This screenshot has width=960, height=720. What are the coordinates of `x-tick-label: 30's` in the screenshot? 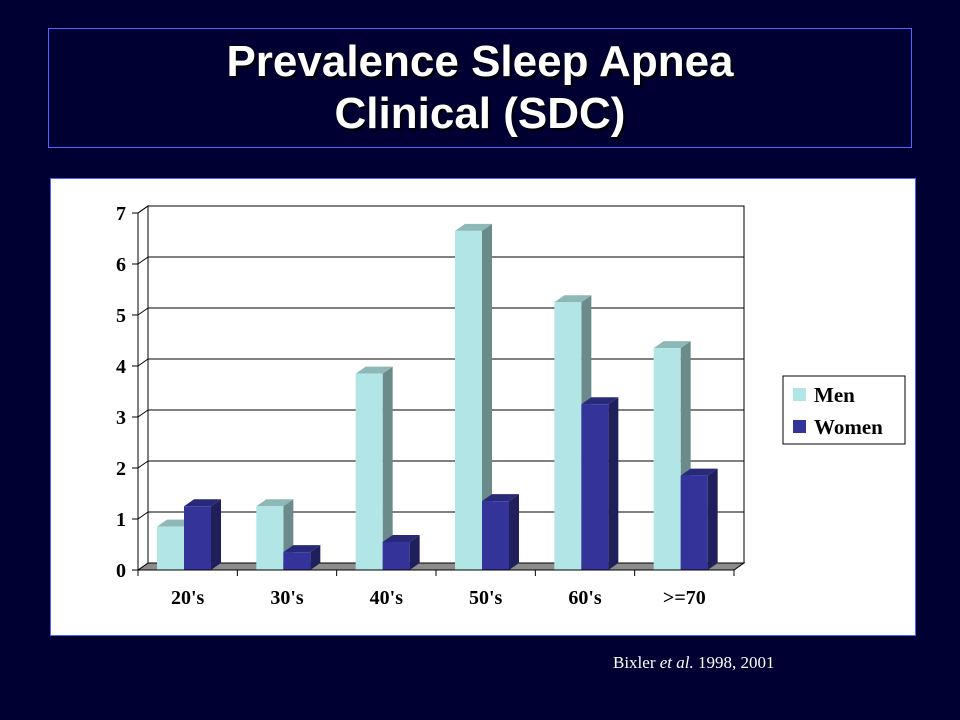 It's located at (287, 598).